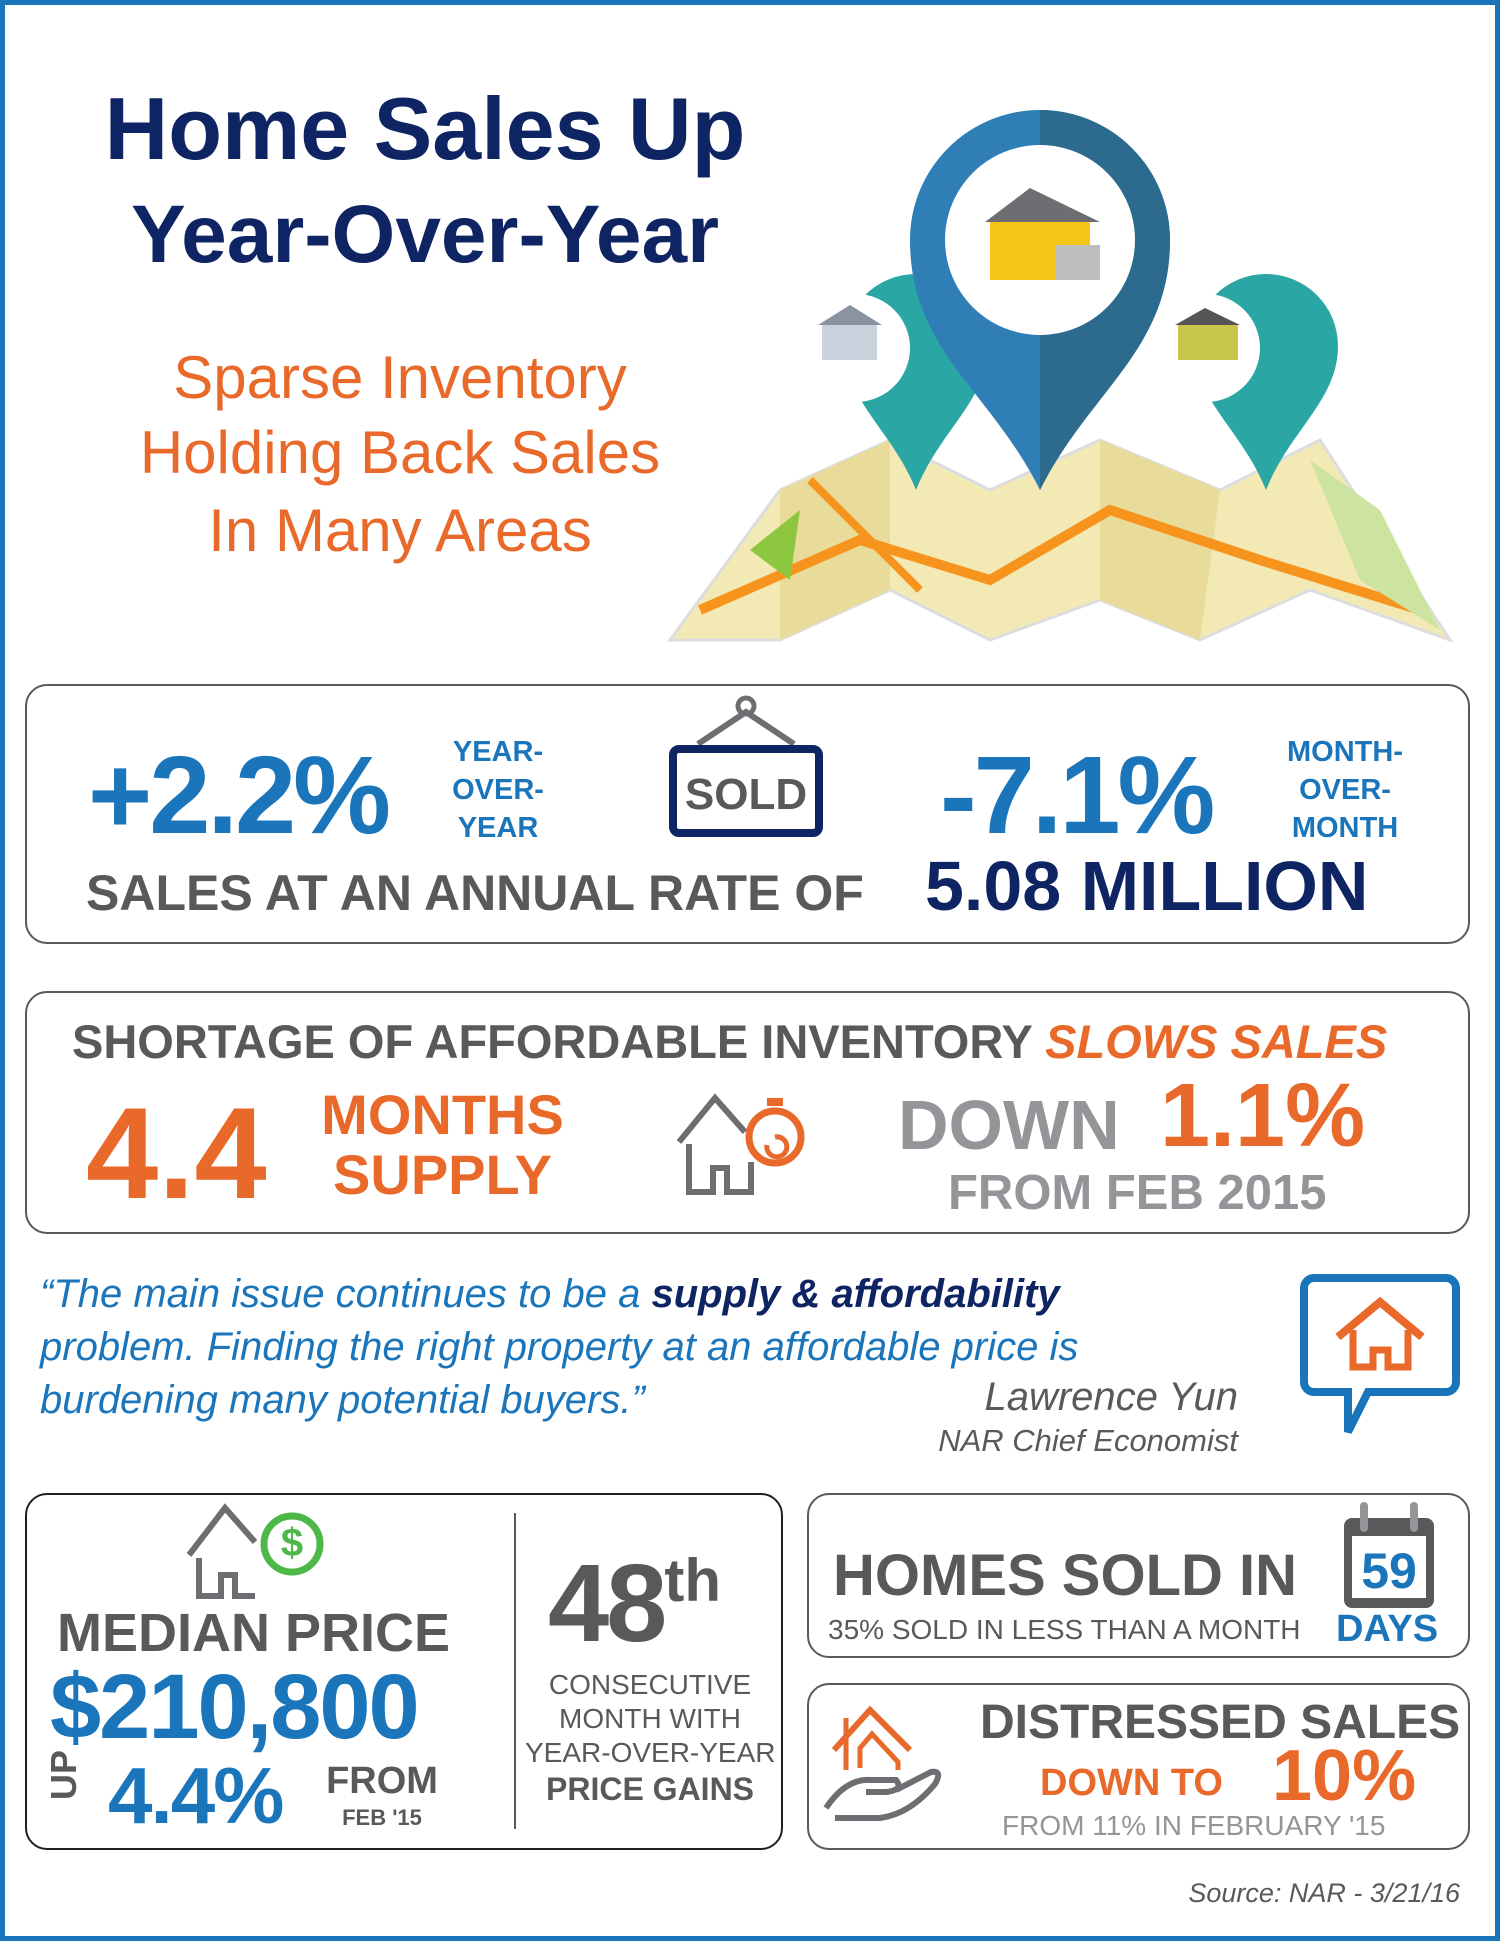 This screenshot has height=1941, width=1500. Describe the element at coordinates (1216, 1041) in the screenshot. I see `inventory-heading-emphasis: SLOWS SALES` at that location.